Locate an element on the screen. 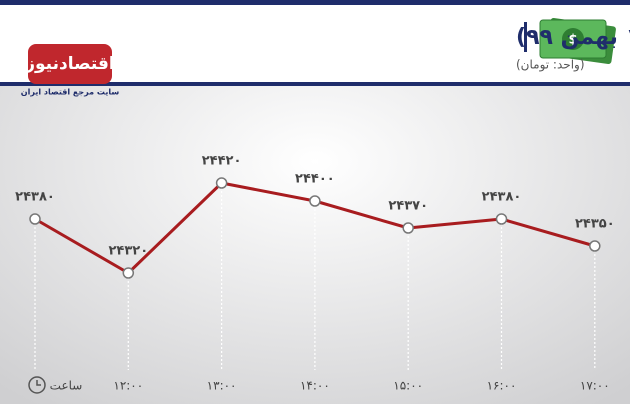 This screenshot has width=630, height=404. x-tick-label: ۱۲:۰۰ is located at coordinates (128, 386).